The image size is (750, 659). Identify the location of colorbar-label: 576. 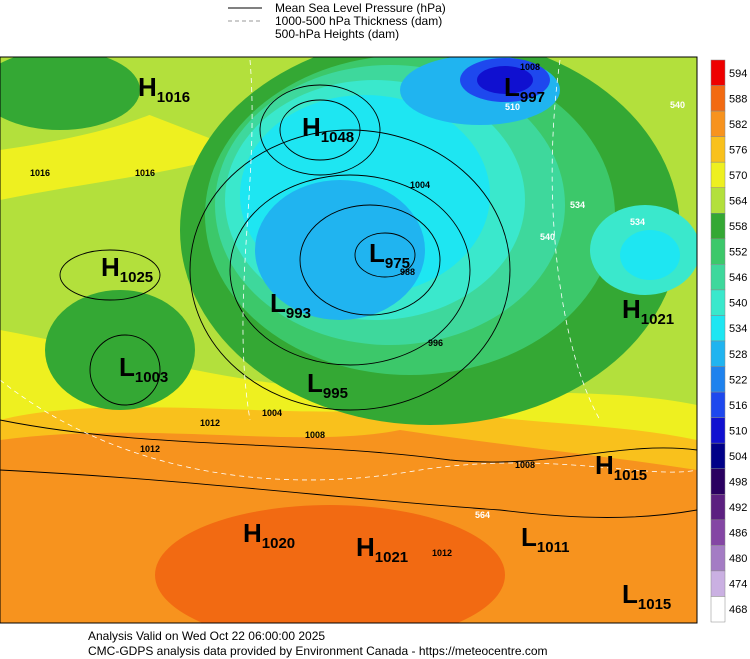
(738, 150).